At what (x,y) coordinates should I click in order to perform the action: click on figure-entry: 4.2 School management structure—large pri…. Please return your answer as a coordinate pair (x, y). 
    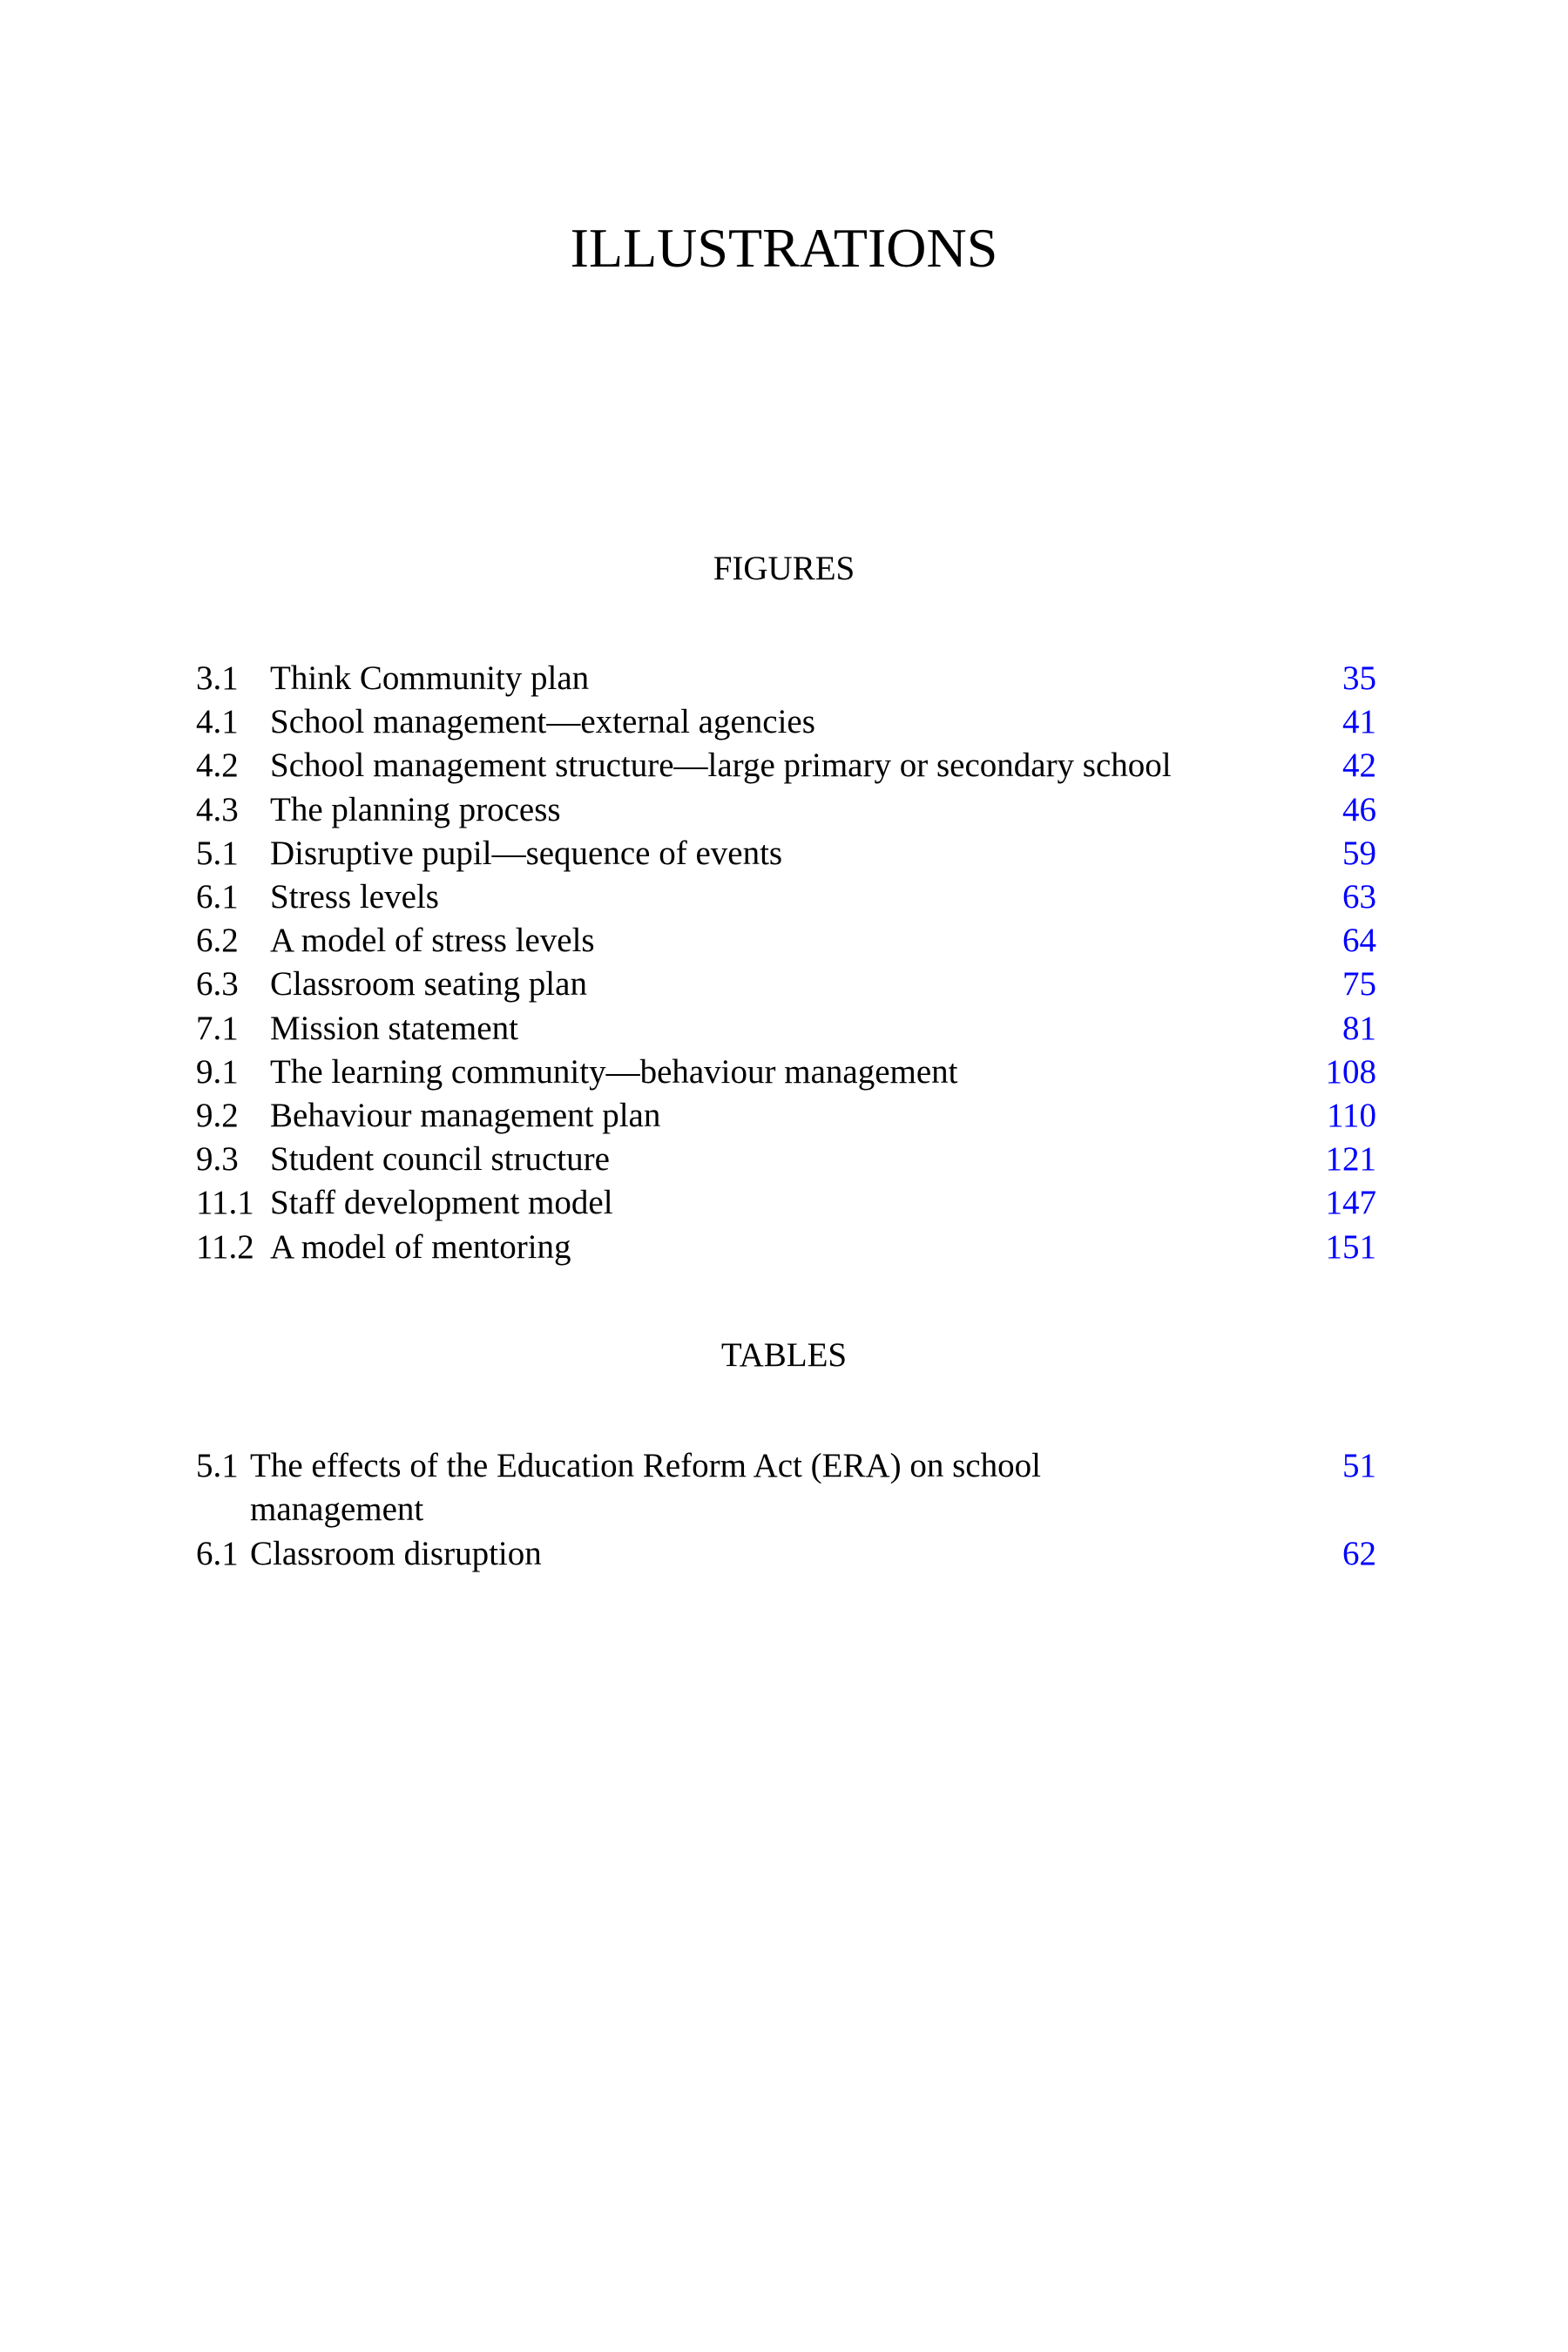
    Looking at the image, I should click on (786, 766).